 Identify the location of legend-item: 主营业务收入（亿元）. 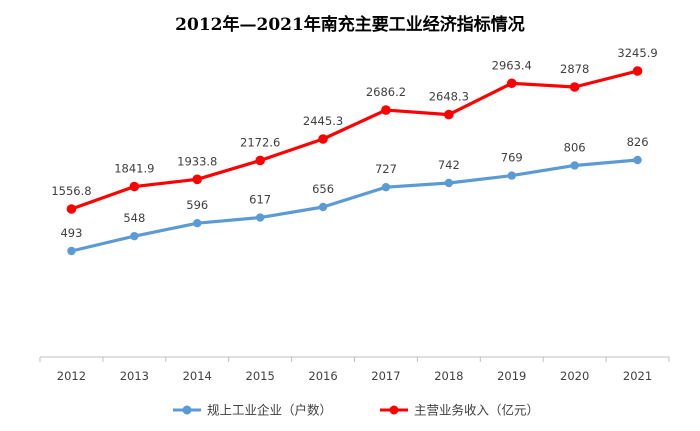
(459, 410).